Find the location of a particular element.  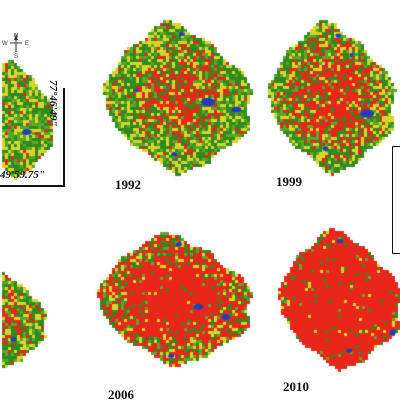

legend-box-left is located at coordinates (392, 200).